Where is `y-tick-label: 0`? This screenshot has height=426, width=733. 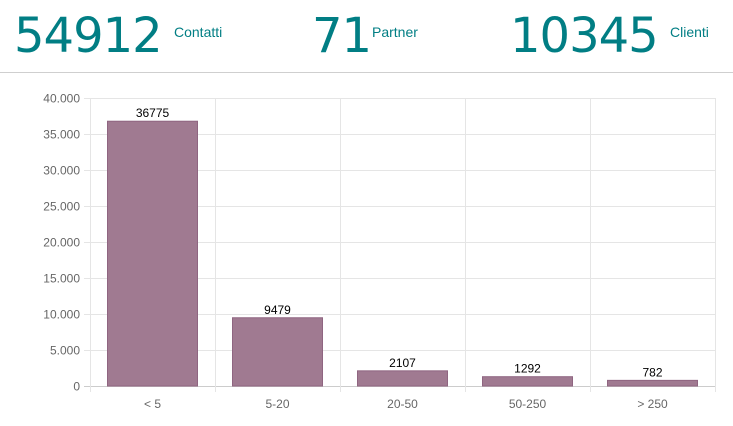
y-tick-label: 0 is located at coordinates (76, 387).